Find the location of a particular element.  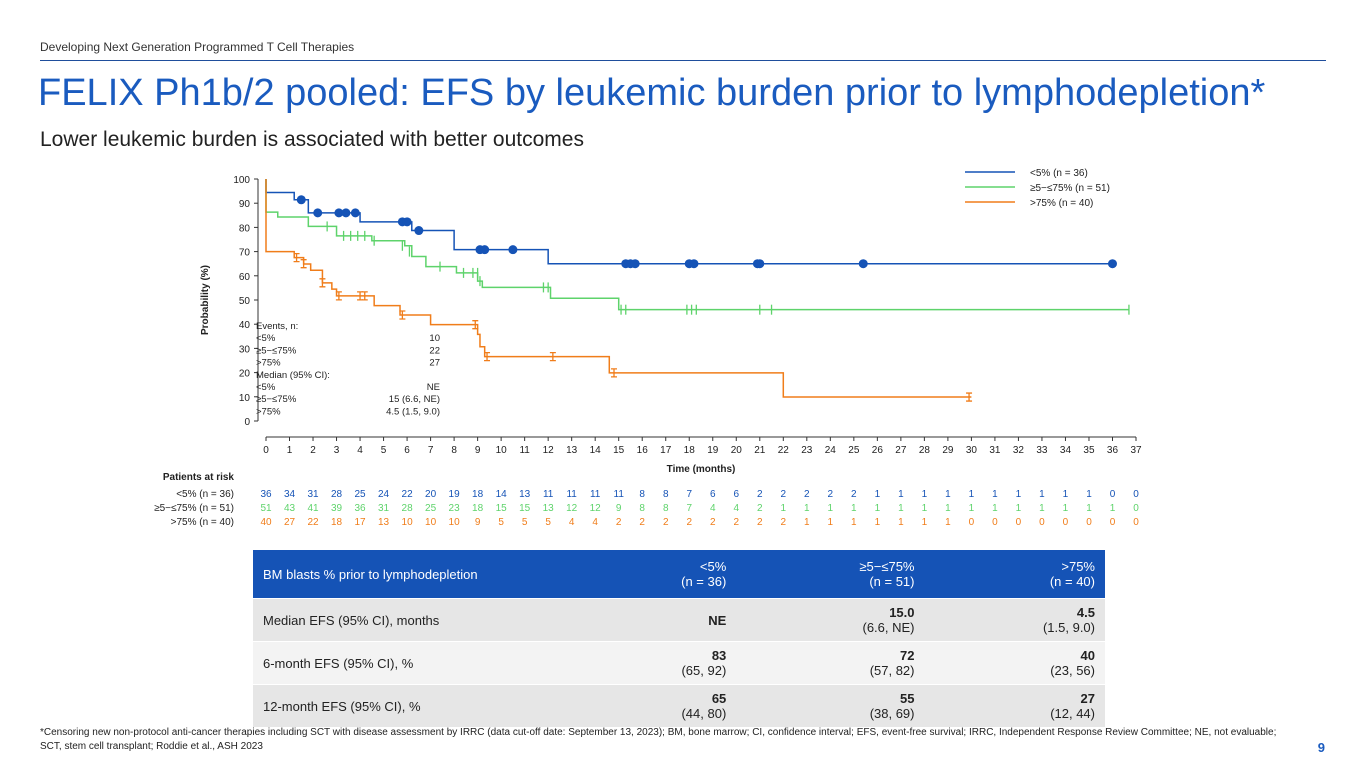

risk-count: 19 is located at coordinates (455, 494).